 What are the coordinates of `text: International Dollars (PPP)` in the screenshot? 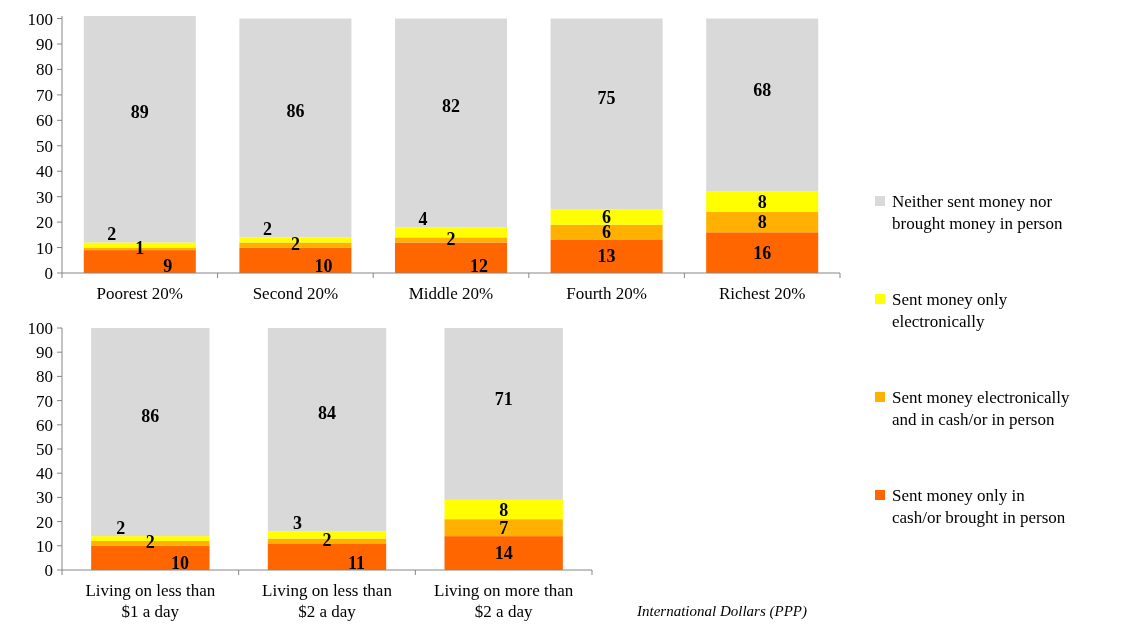 It's located at (721, 611).